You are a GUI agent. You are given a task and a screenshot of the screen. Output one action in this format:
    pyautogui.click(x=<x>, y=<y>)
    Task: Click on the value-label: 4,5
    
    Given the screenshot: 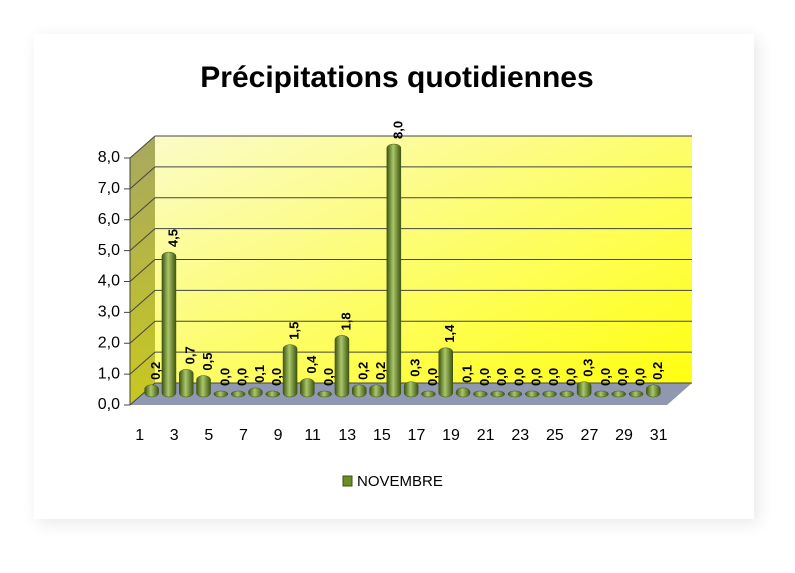 What is the action you would take?
    pyautogui.click(x=172, y=238)
    